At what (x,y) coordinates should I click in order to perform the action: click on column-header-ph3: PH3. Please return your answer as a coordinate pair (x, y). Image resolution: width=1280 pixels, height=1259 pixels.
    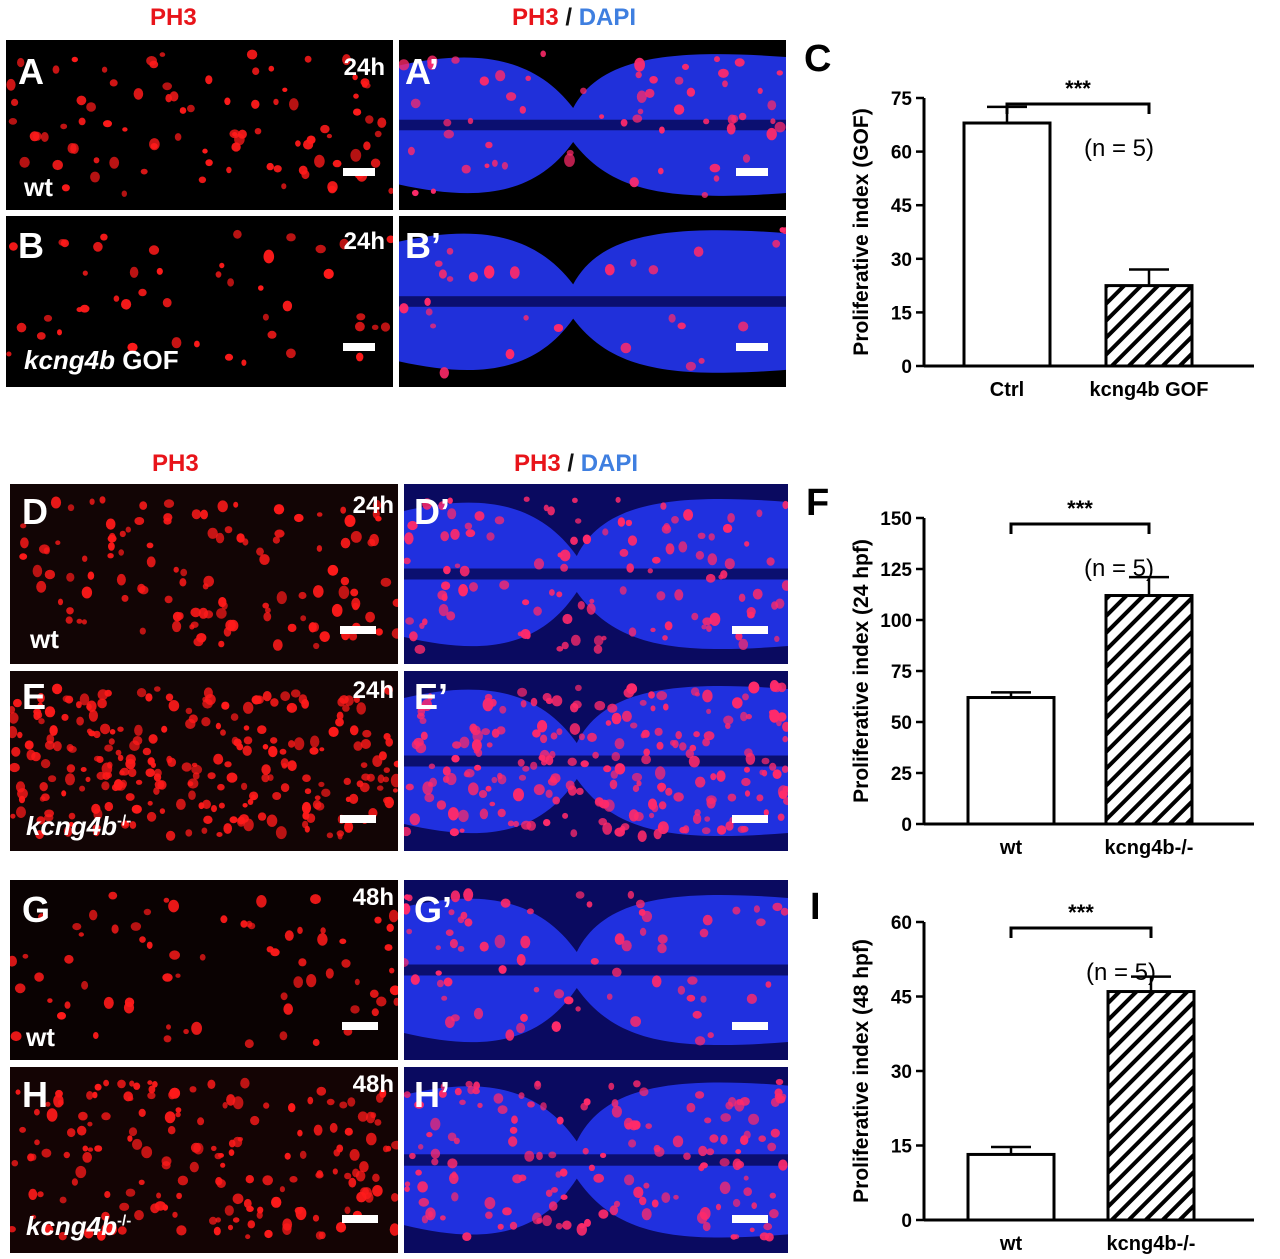
    Looking at the image, I should click on (175, 463).